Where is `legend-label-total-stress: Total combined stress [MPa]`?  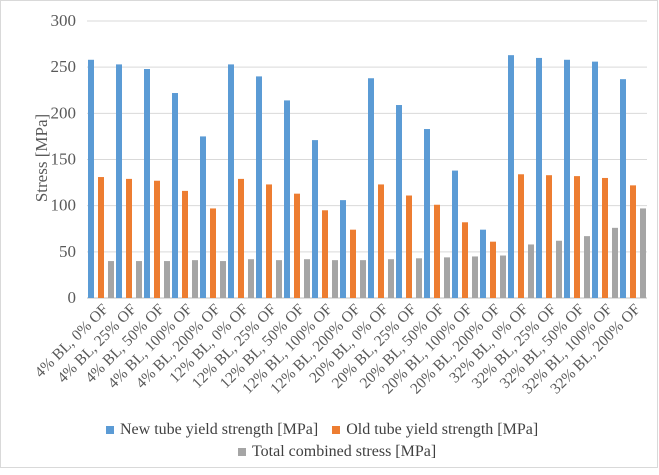
legend-label-total-stress: Total combined stress [MPa] is located at coordinates (344, 451).